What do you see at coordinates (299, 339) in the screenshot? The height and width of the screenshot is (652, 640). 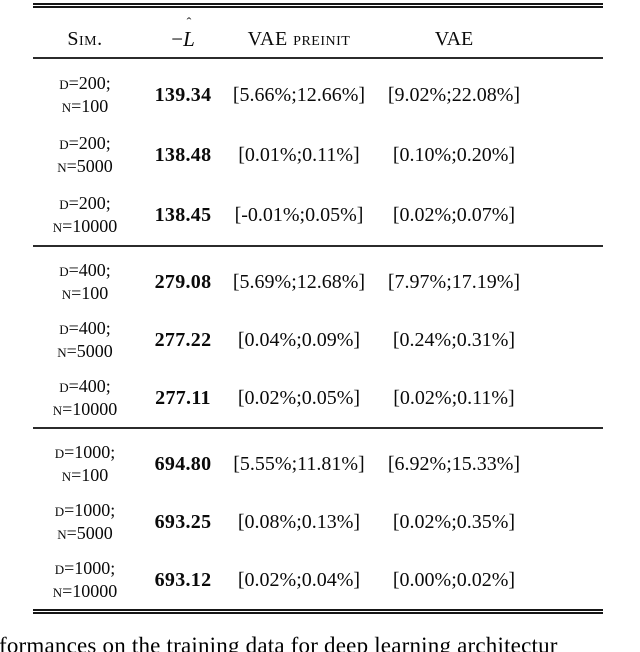 I see `vae-preinit-cell: [0.04%;0.09%]` at bounding box center [299, 339].